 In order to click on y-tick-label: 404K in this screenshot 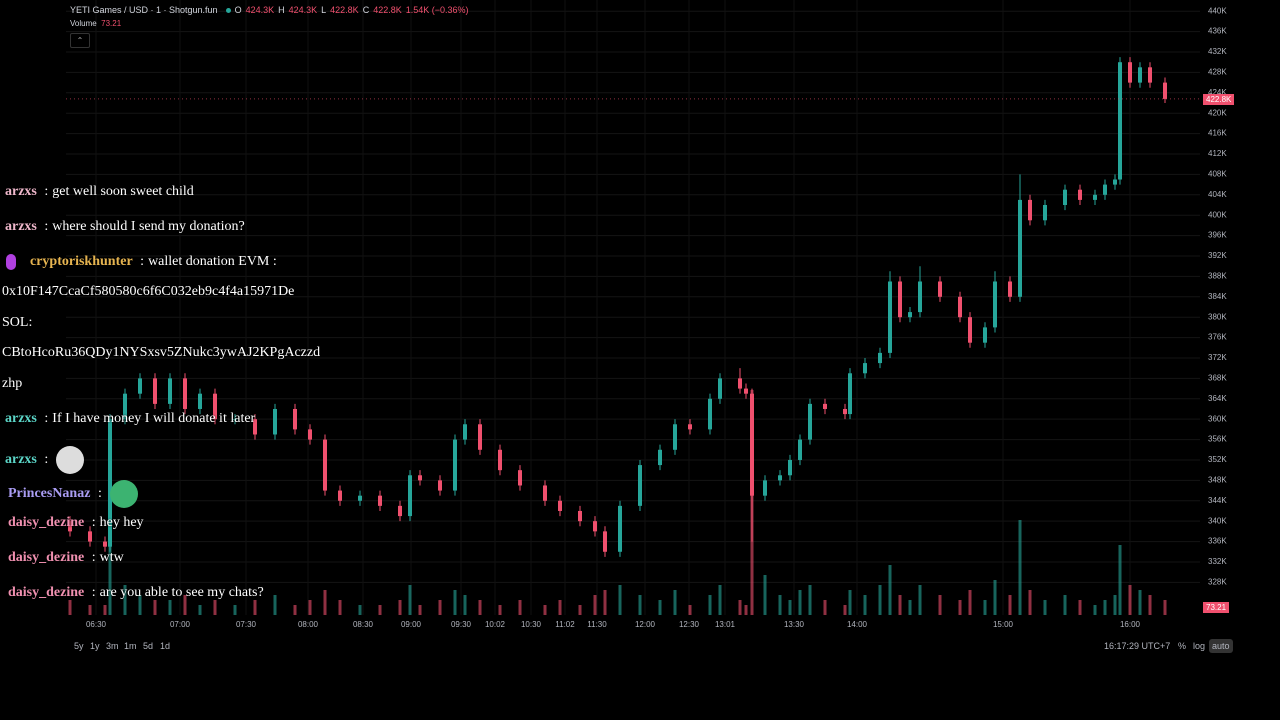, I will do `click(1217, 194)`.